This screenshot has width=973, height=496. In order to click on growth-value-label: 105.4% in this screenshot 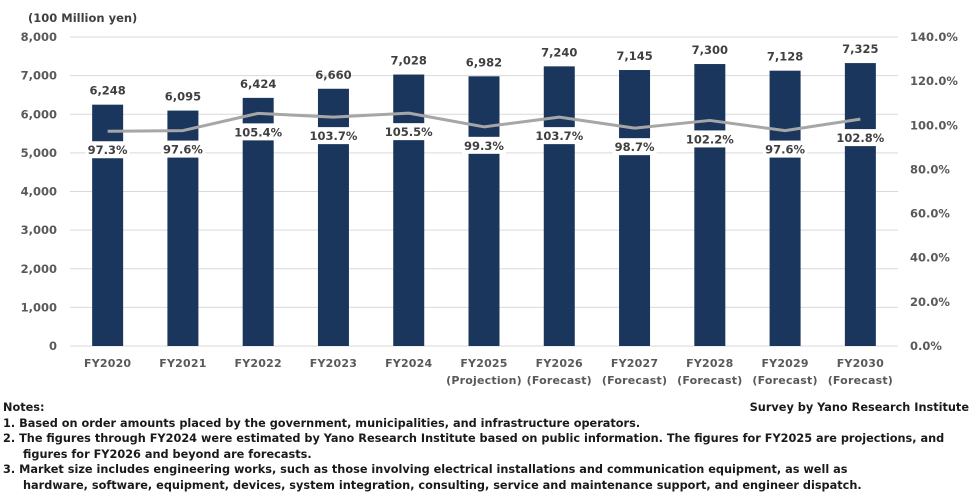, I will do `click(258, 132)`.